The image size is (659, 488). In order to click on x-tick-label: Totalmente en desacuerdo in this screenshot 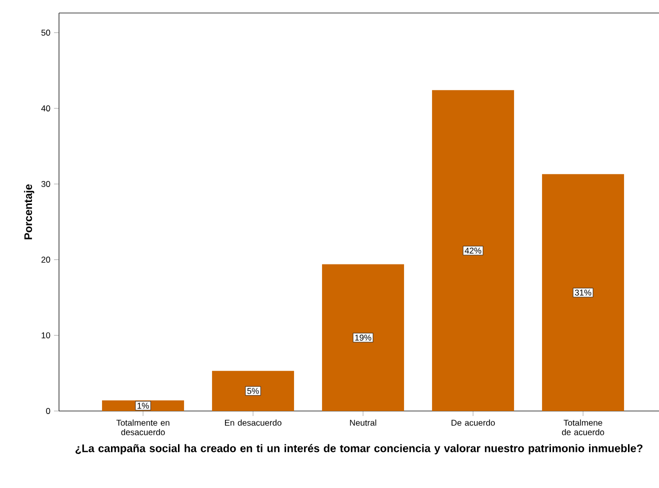, I will do `click(143, 428)`.